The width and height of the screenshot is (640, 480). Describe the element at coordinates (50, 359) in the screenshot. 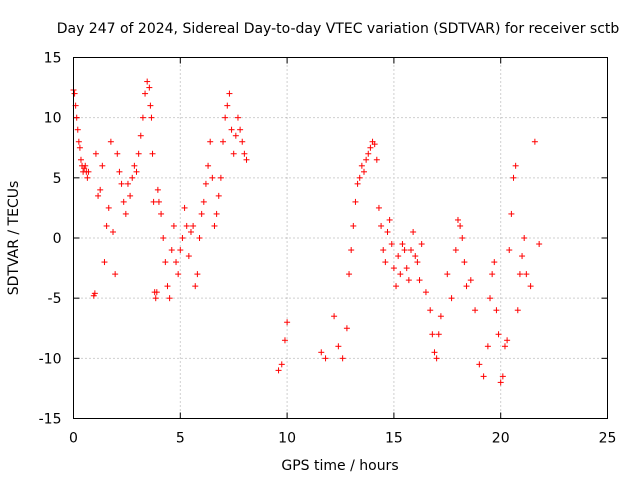

I see `y-tick-label: -10` at that location.